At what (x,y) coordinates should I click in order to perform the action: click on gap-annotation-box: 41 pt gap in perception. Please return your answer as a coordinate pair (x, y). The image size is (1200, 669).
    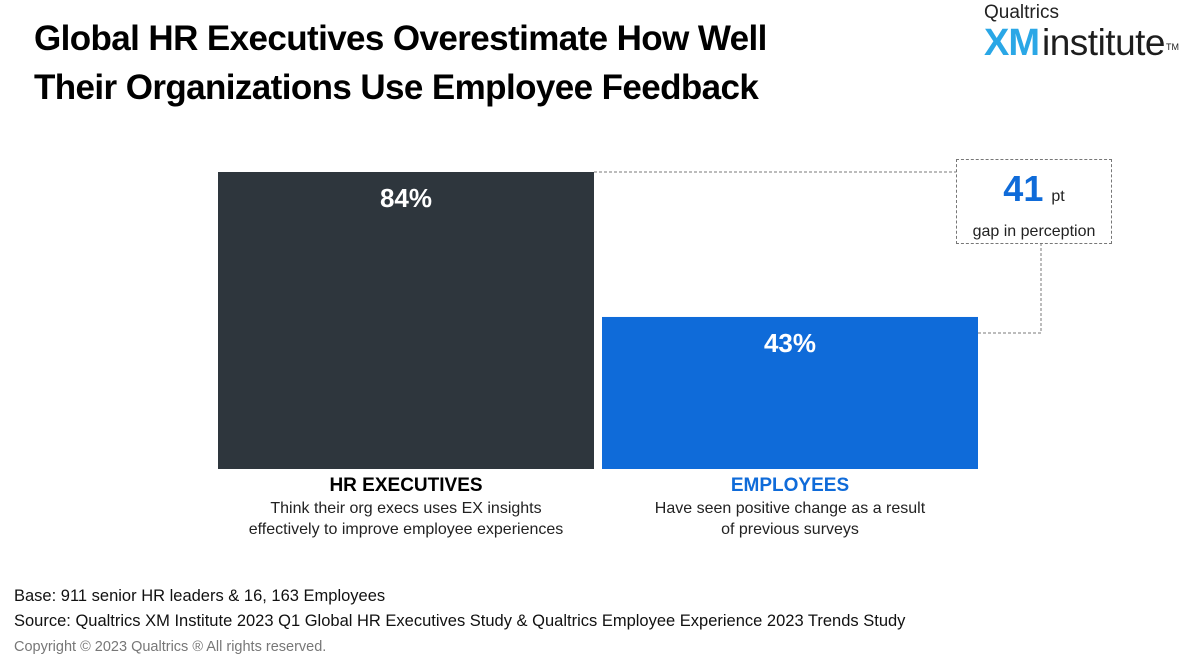
    Looking at the image, I should click on (1034, 201).